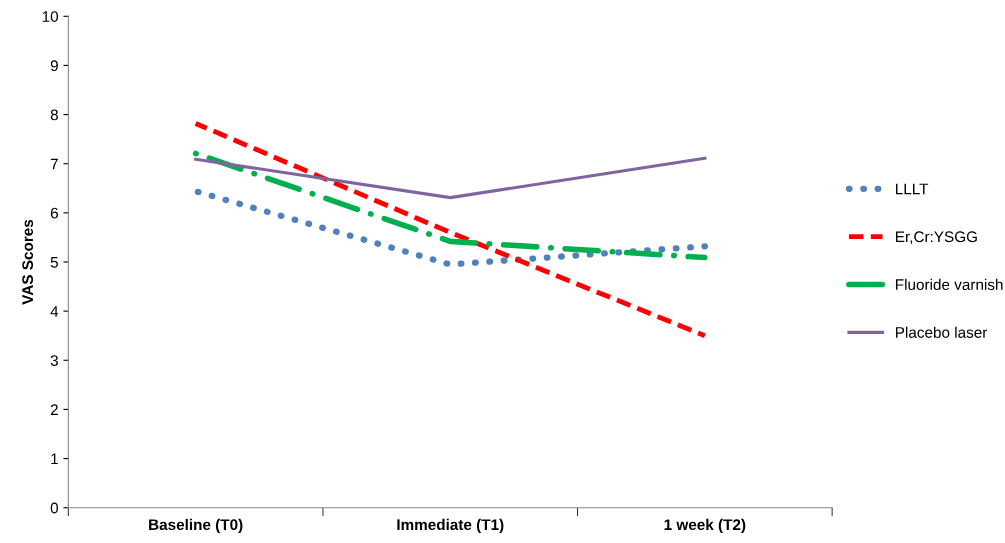 Image resolution: width=1005 pixels, height=543 pixels. What do you see at coordinates (28, 262) in the screenshot?
I see `y-axis-title: VAS Scores` at bounding box center [28, 262].